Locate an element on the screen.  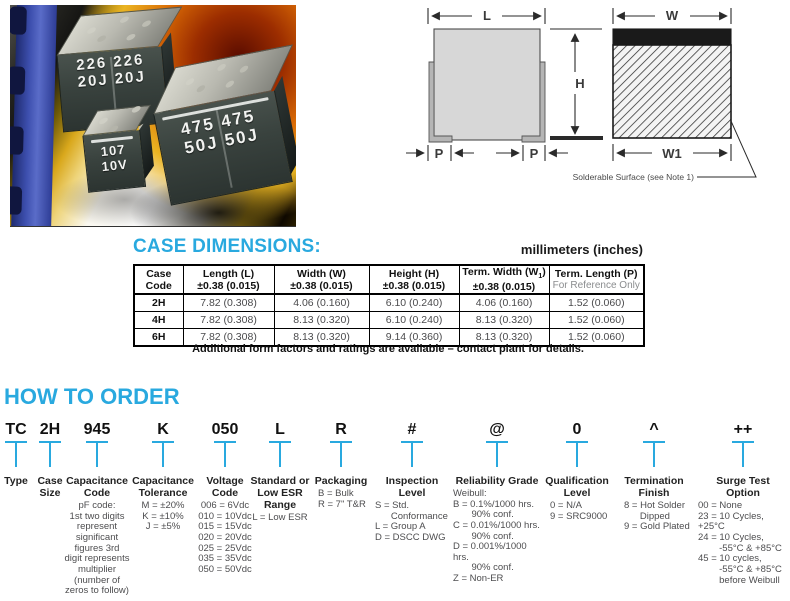
col-header-term-width: Term. Width (W1) ±0.38 (0.015) is located at coordinates (504, 280).